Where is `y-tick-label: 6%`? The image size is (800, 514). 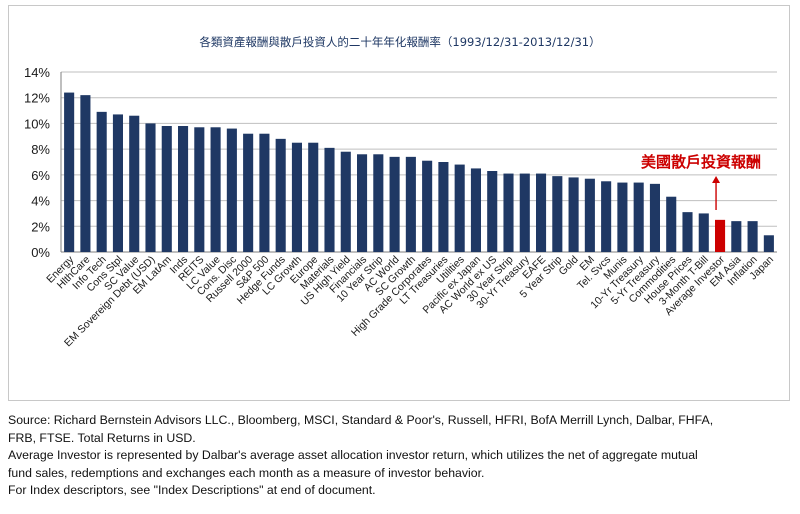 y-tick-label: 6% is located at coordinates (40, 175).